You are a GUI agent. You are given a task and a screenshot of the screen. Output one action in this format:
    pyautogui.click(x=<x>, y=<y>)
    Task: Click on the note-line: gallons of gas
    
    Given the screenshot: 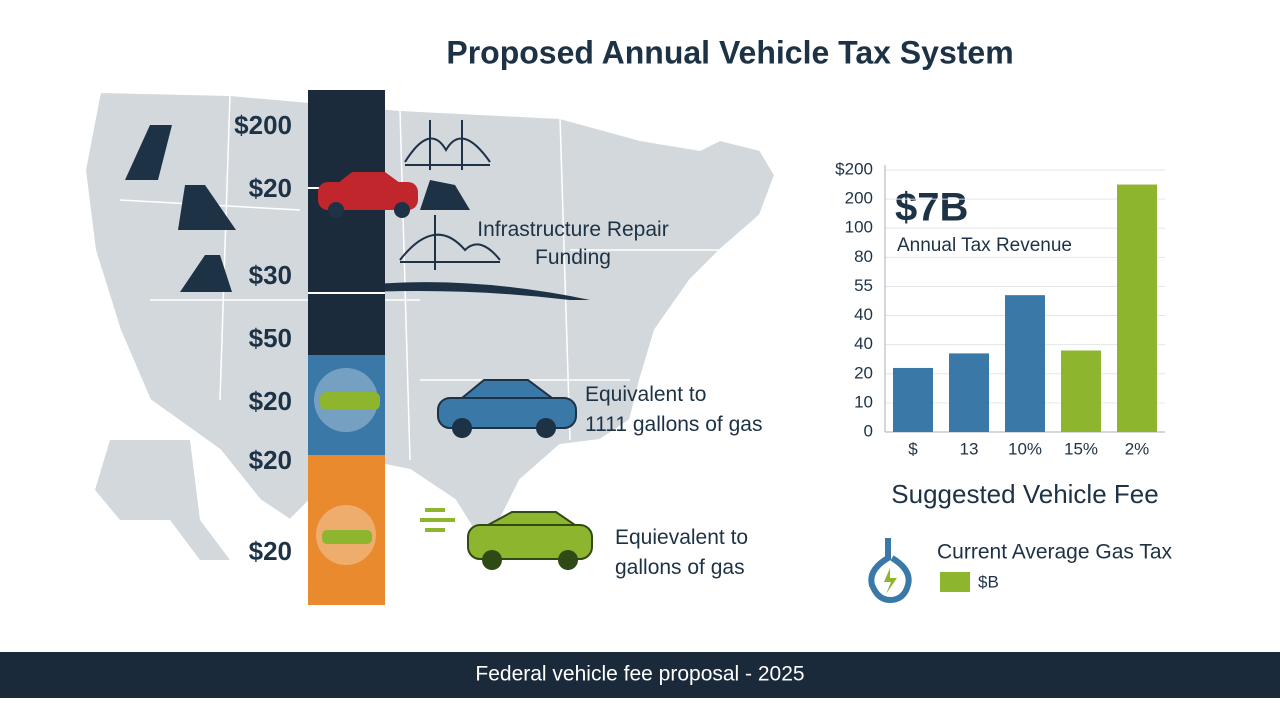 What is the action you would take?
    pyautogui.click(x=680, y=567)
    